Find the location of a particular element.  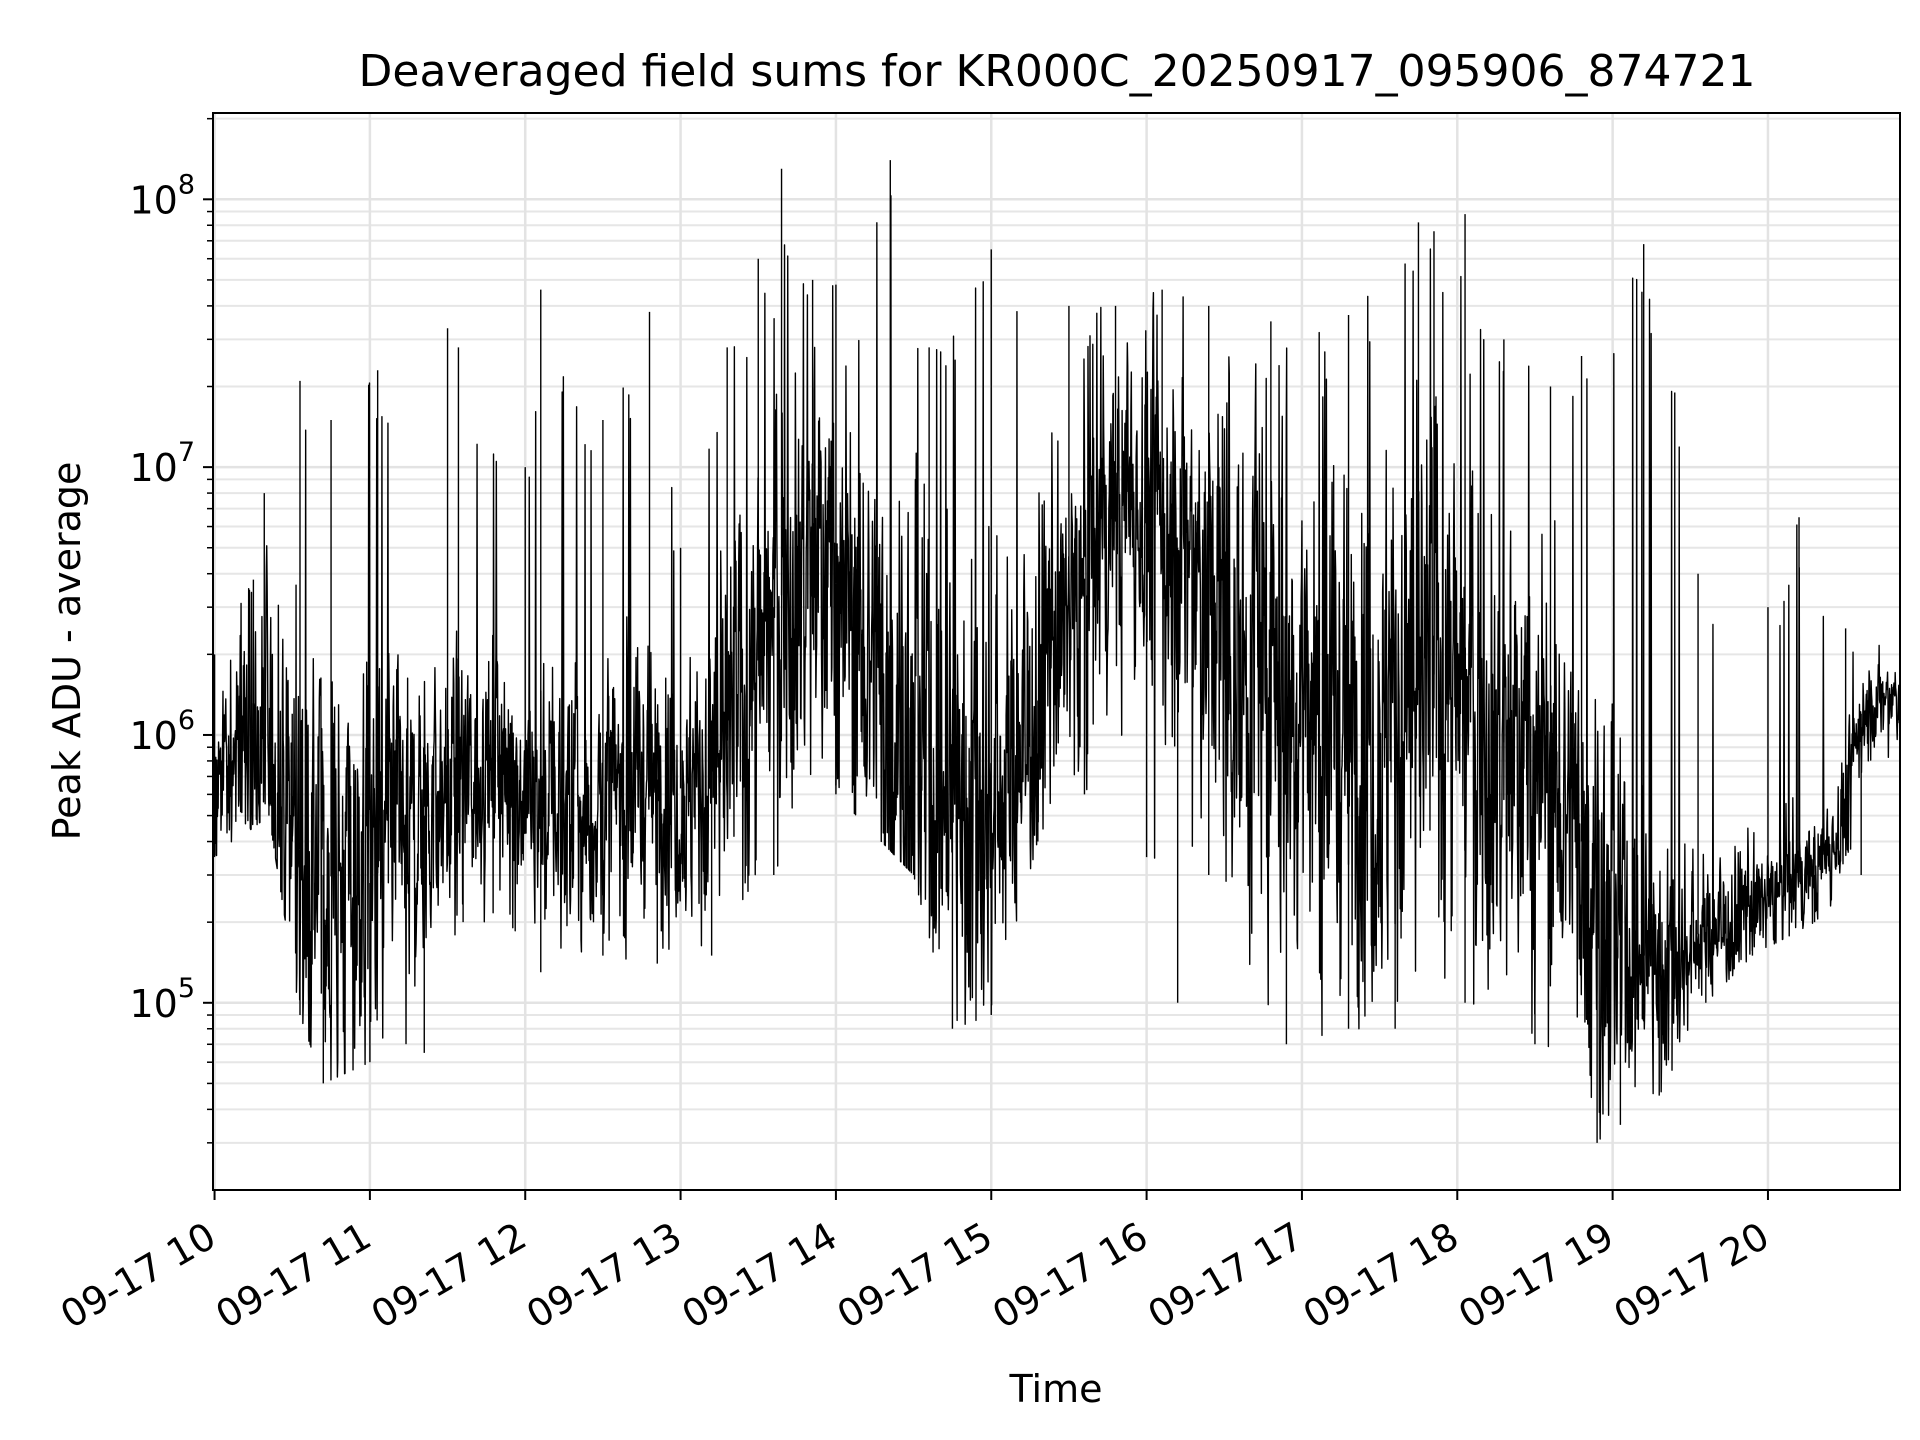

y-tick-label: 108 is located at coordinates (162, 195).